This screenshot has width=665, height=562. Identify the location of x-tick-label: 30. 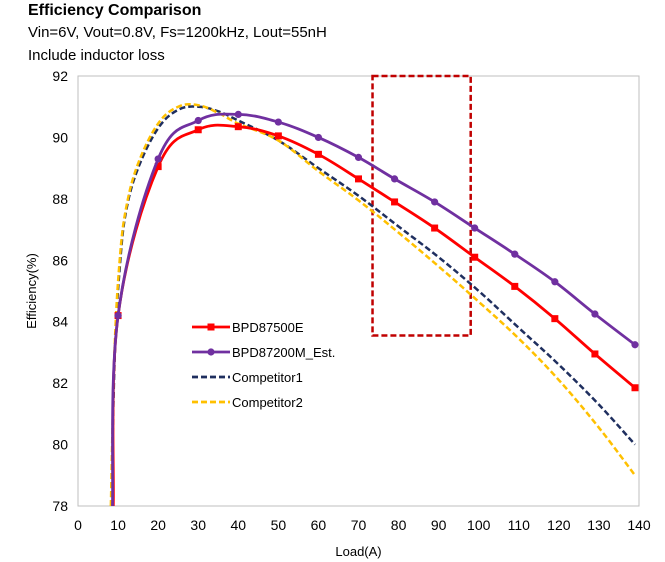
(198, 525).